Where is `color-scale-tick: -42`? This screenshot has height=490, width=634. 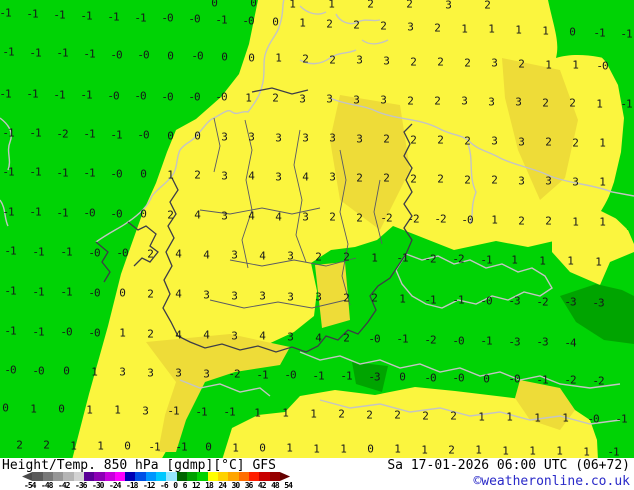
color-scale-tick: -42 is located at coordinates (64, 485).